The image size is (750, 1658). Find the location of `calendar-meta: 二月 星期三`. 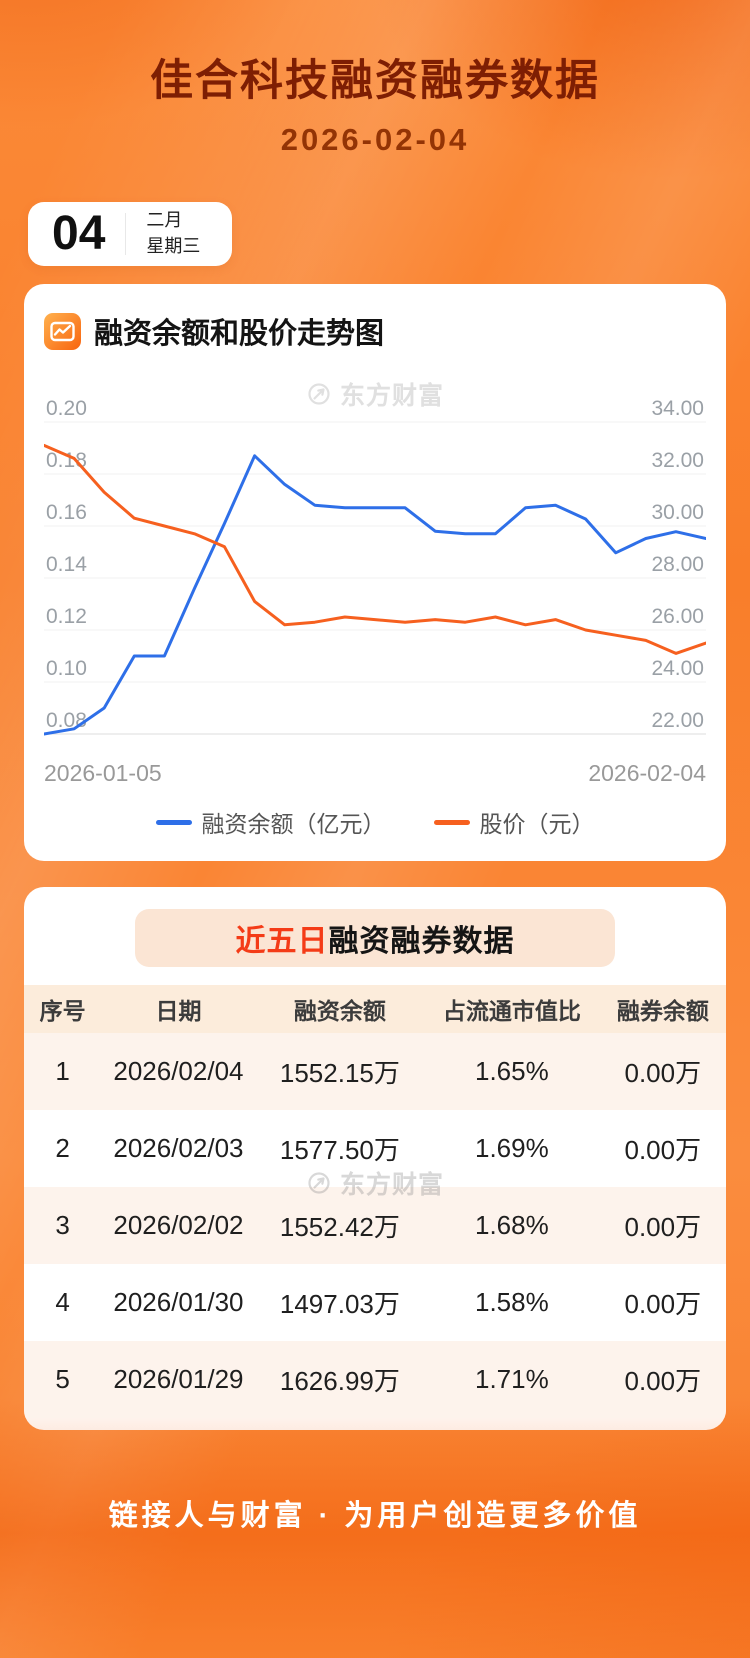

calendar-meta: 二月 星期三 is located at coordinates (173, 233).